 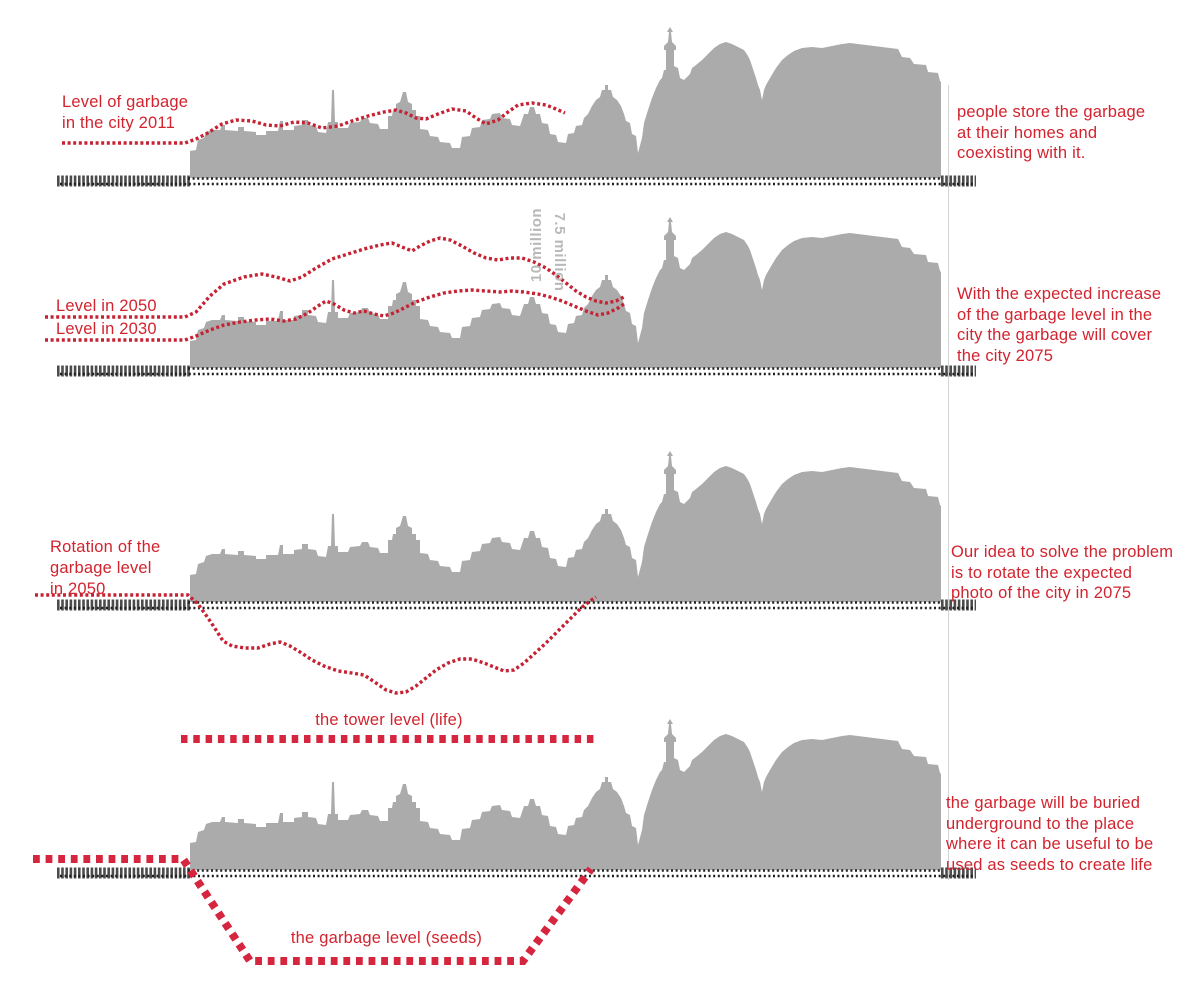 I want to click on rotated-garbage-level-line, so click(x=316, y=644).